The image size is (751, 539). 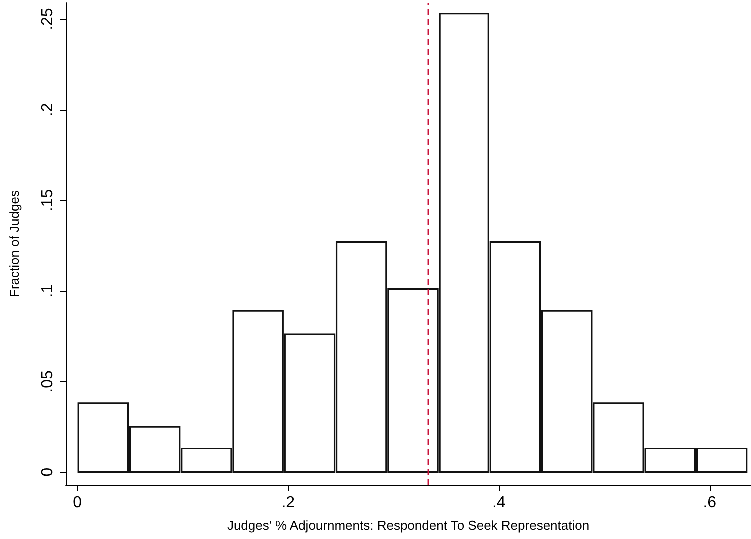 What do you see at coordinates (48, 19) in the screenshot?
I see `y-tick-label: .25` at bounding box center [48, 19].